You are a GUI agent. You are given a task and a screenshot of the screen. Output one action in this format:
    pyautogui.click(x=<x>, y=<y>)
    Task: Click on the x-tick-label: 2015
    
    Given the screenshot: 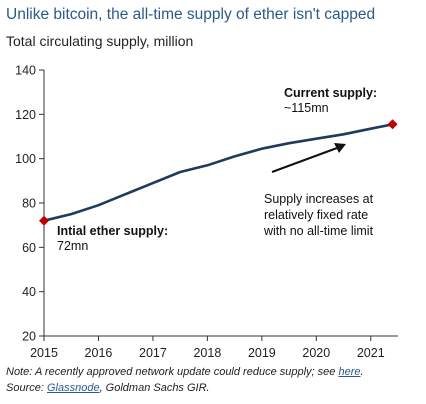 What is the action you would take?
    pyautogui.click(x=44, y=353)
    